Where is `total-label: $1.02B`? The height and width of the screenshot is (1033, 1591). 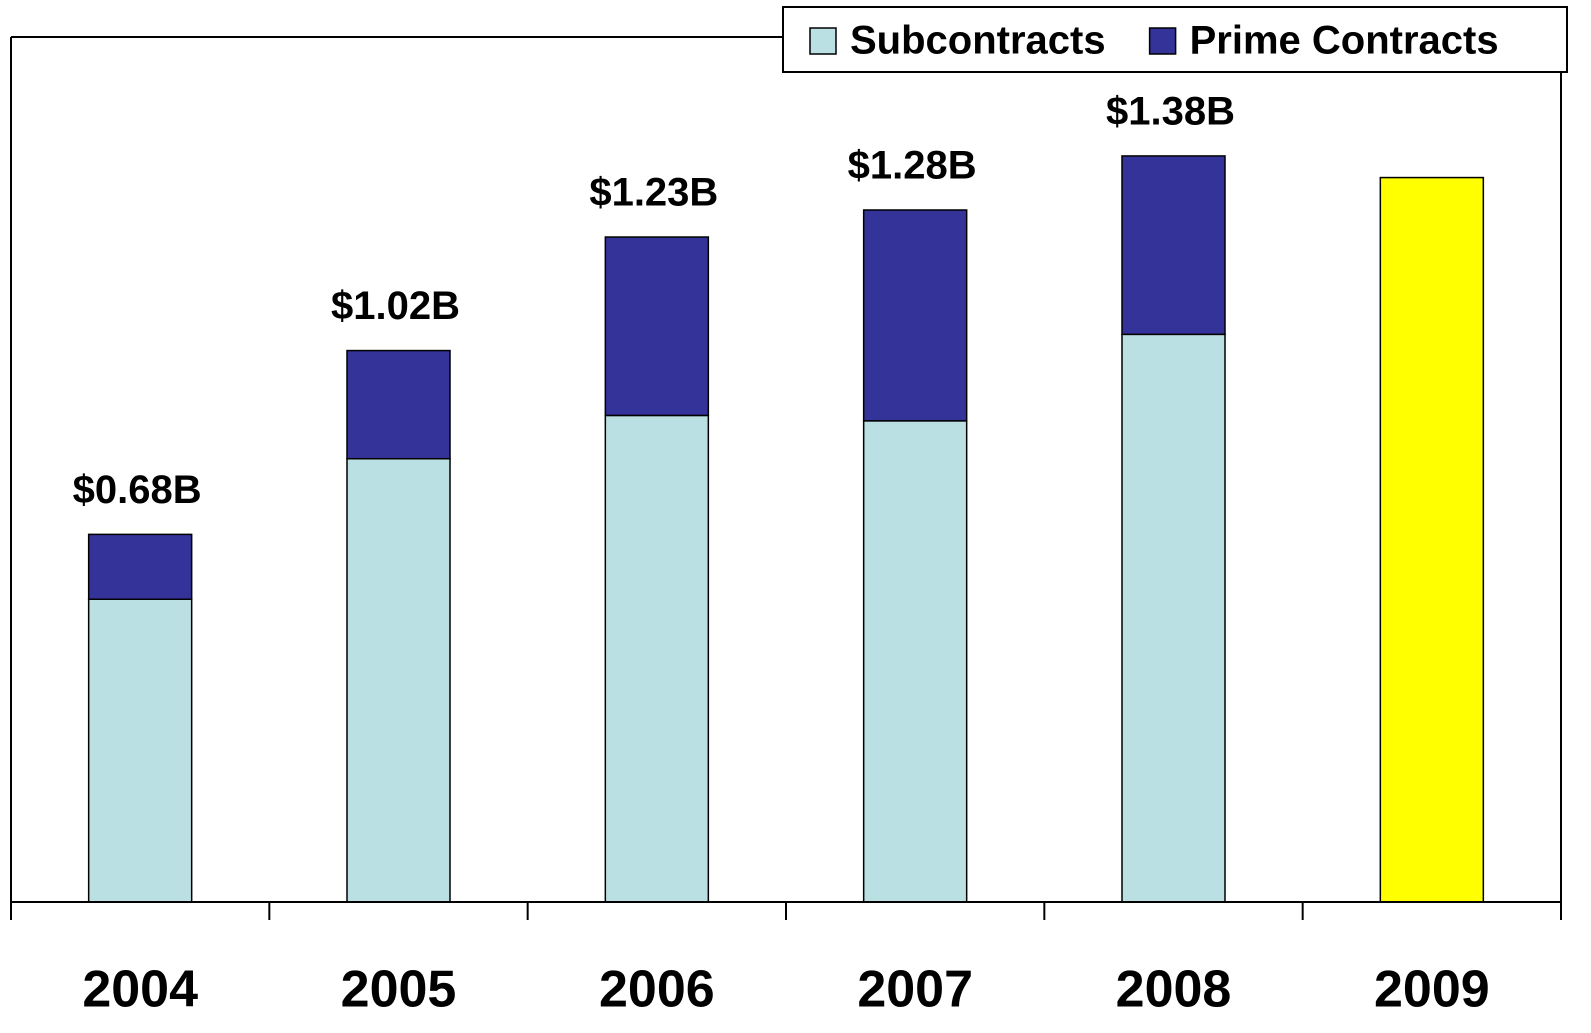
total-label: $1.02B is located at coordinates (395, 306).